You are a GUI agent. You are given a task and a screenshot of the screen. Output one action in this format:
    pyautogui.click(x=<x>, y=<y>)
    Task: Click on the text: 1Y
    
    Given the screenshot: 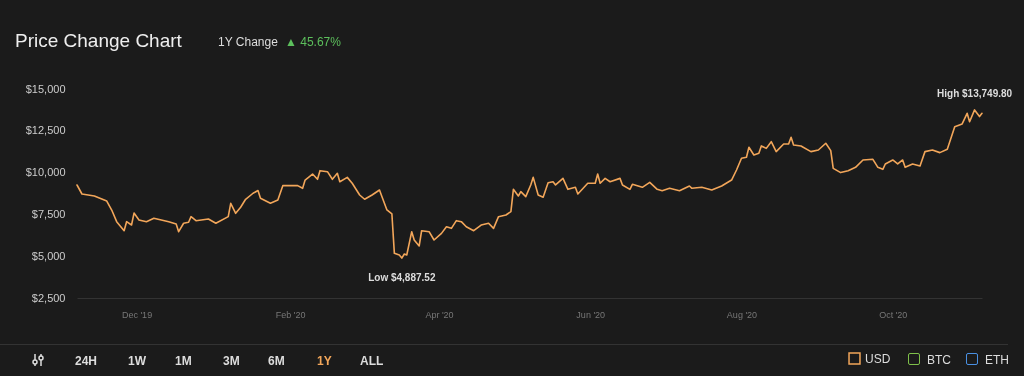 What is the action you would take?
    pyautogui.click(x=324, y=361)
    